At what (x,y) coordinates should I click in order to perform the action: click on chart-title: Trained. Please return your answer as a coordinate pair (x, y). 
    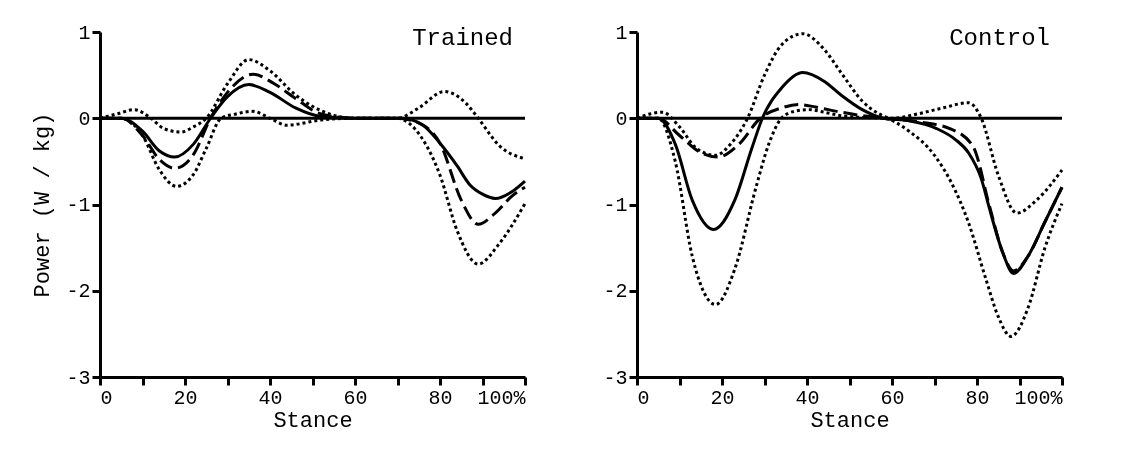
    Looking at the image, I should click on (462, 38).